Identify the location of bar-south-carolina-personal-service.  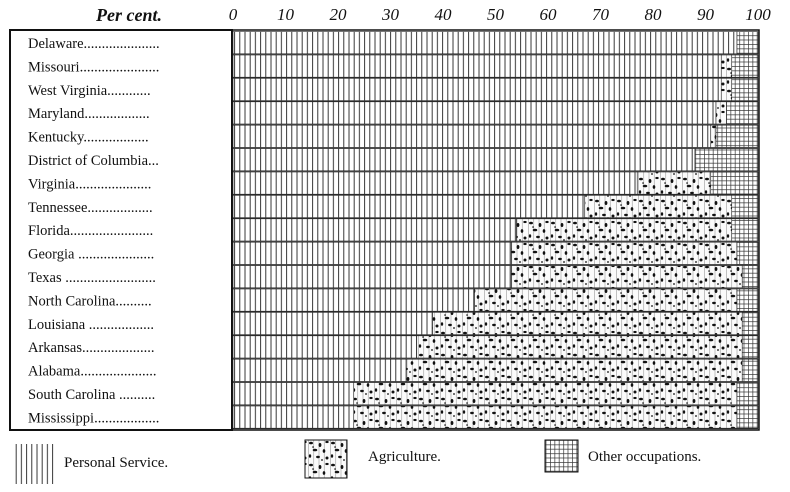
(293, 394).